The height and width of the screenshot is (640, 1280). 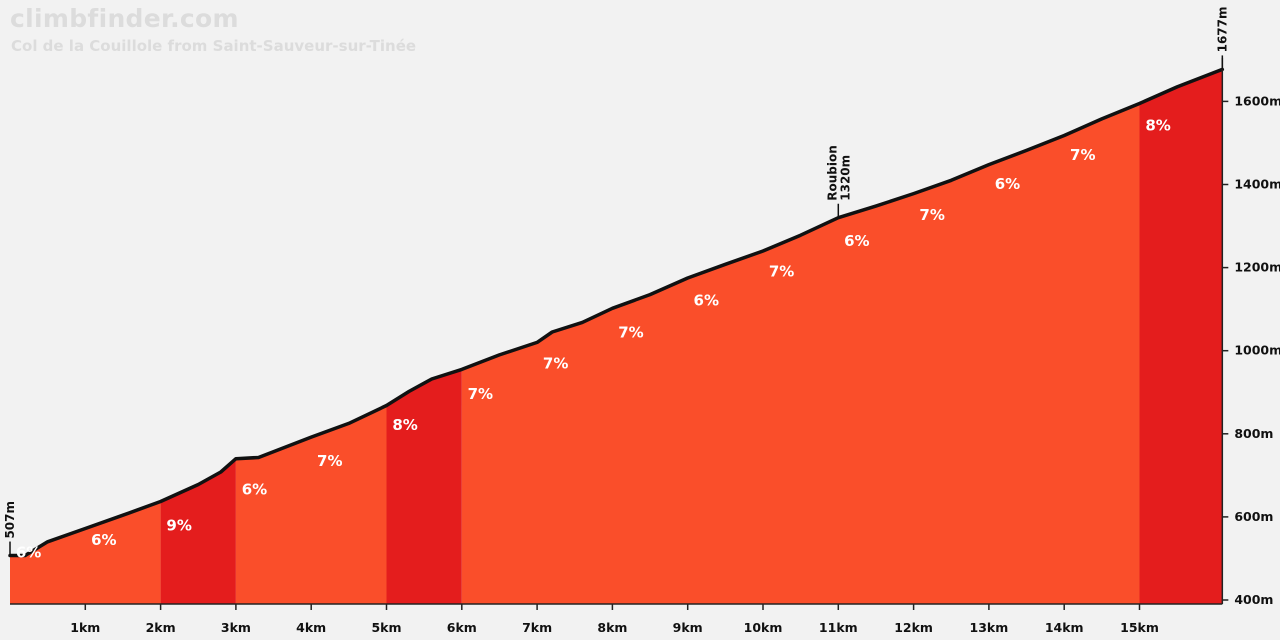 I want to click on y-tick-label: 1400m, so click(x=1257, y=184).